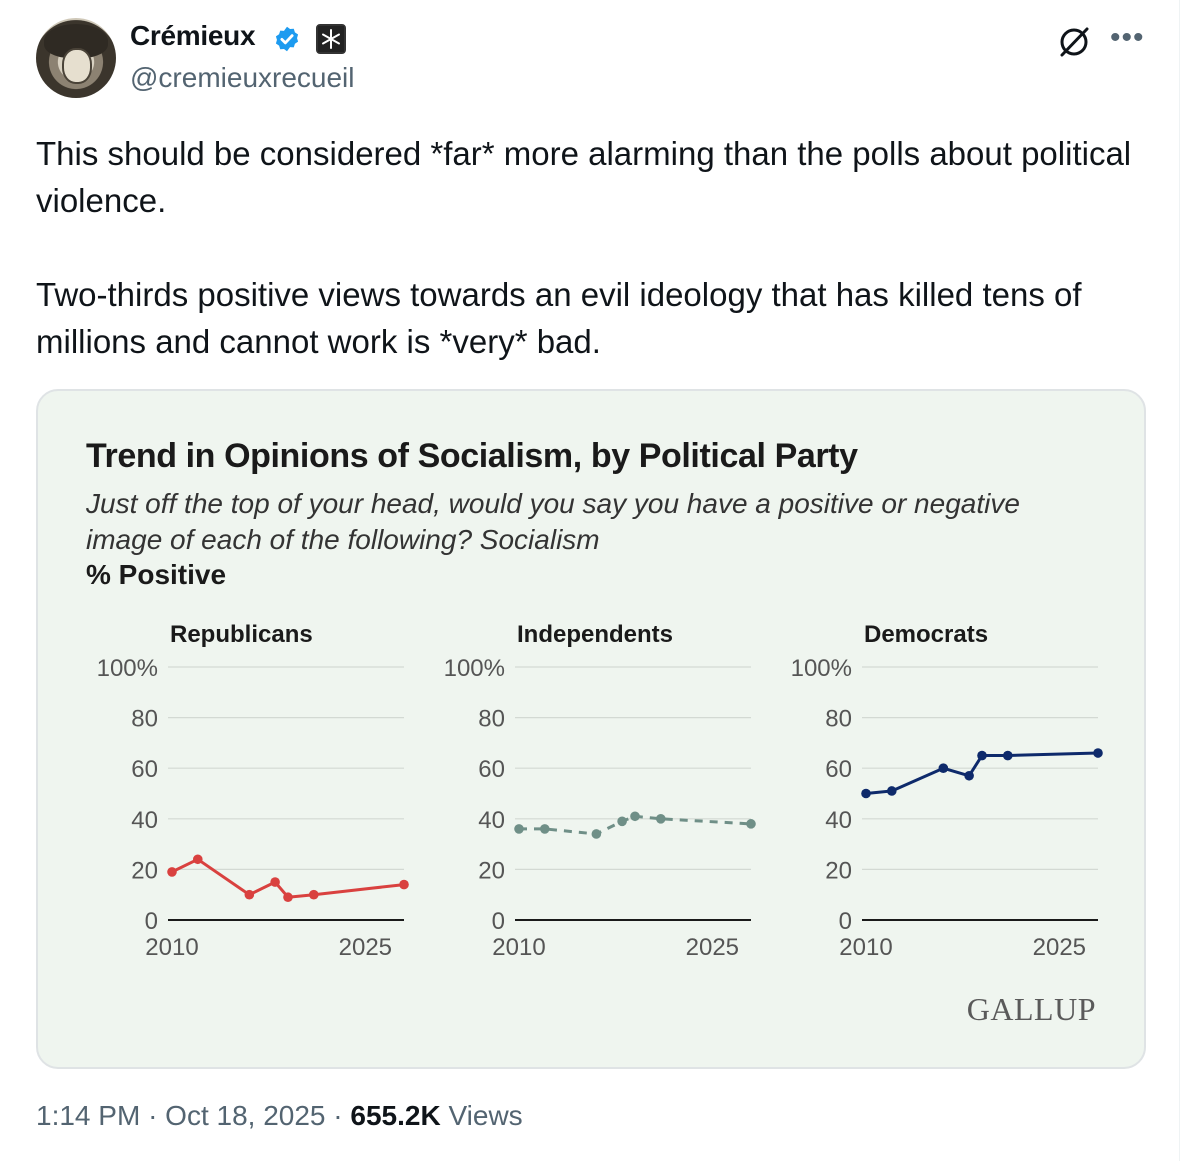  I want to click on author-handle: @cremieuxrecueil, so click(242, 77).